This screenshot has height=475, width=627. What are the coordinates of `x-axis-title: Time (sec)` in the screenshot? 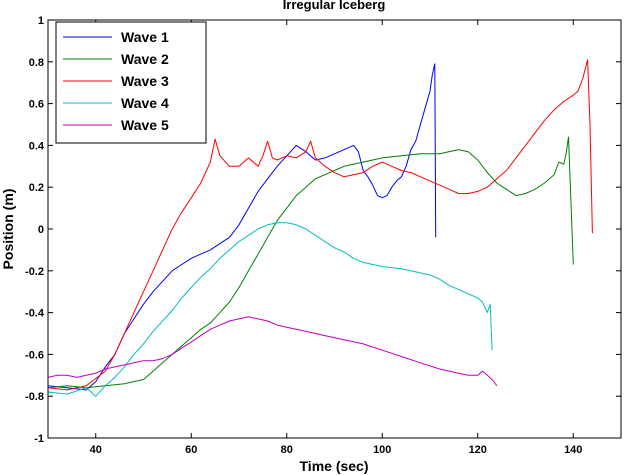 It's located at (334, 466).